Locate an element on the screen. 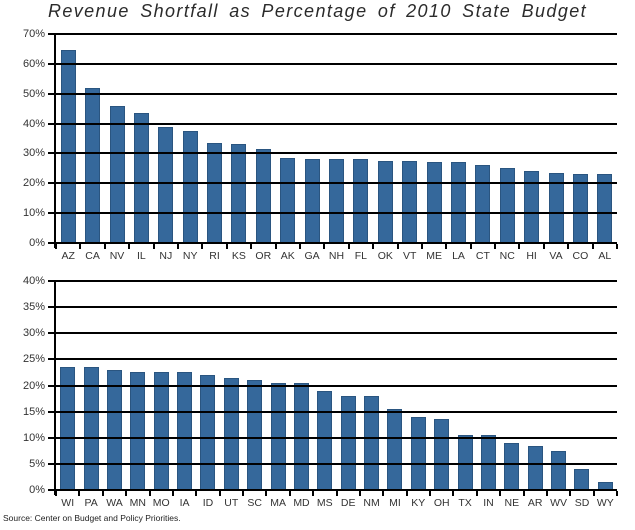  y-axis-label-20: 20% is located at coordinates (33, 385).